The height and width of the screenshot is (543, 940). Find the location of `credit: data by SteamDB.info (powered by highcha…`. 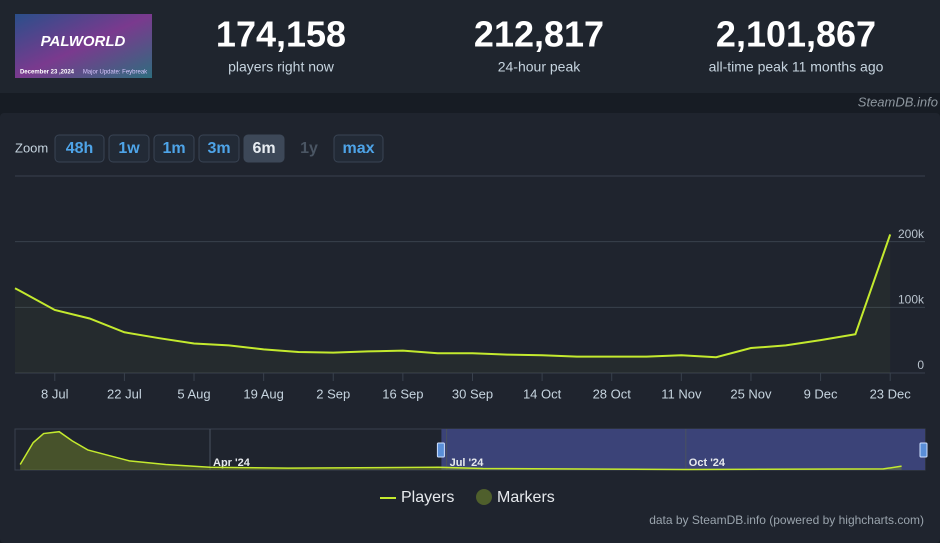

credit: data by SteamDB.info (powered by highcha… is located at coordinates (786, 520).